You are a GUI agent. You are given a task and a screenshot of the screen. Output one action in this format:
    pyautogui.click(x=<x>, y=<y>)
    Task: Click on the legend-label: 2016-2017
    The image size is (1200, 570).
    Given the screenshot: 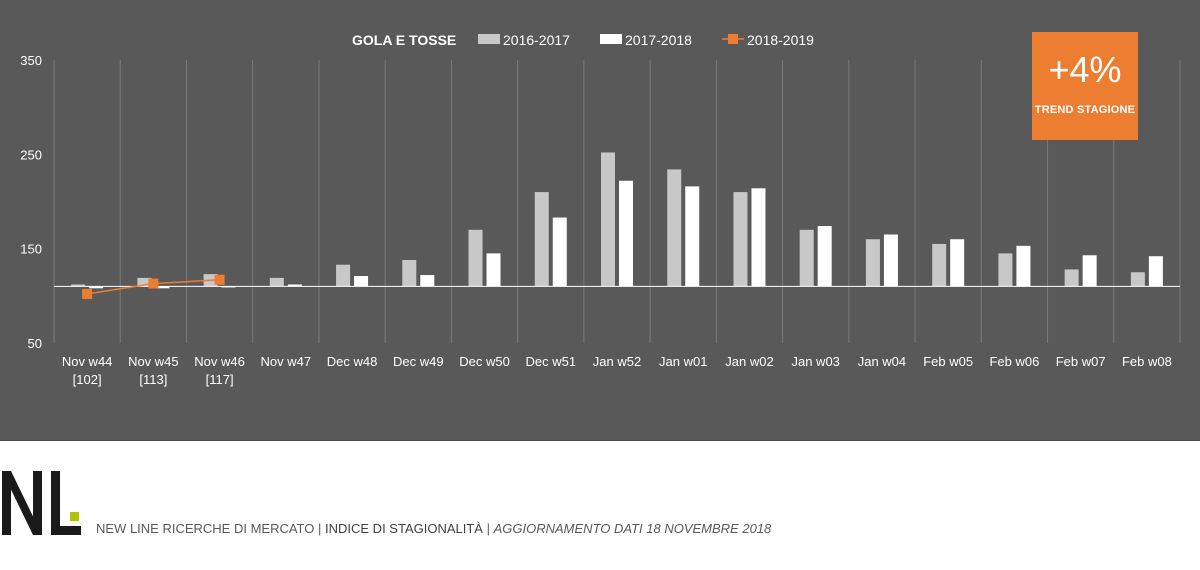 What is the action you would take?
    pyautogui.click(x=536, y=40)
    